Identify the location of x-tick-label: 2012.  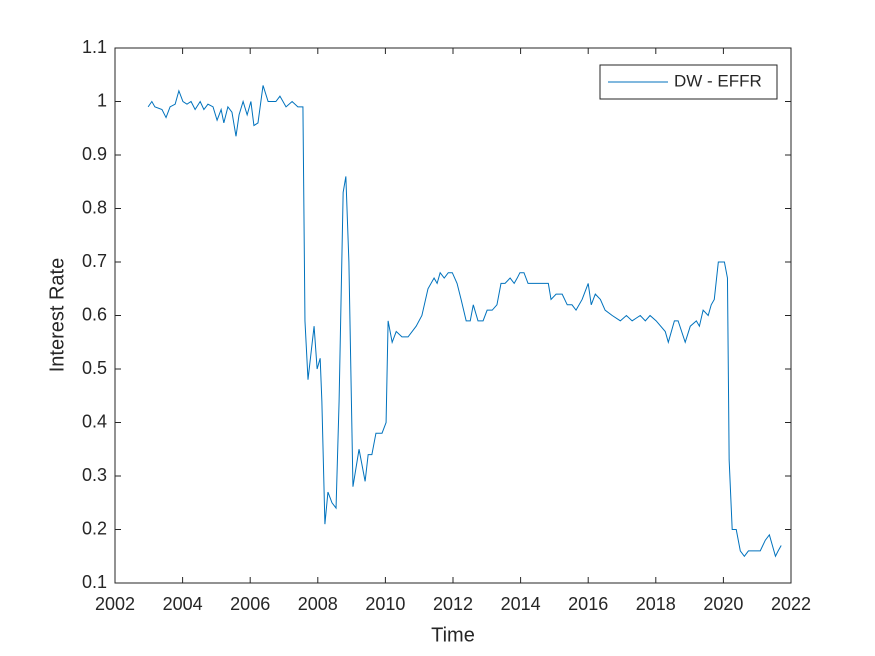
(453, 604).